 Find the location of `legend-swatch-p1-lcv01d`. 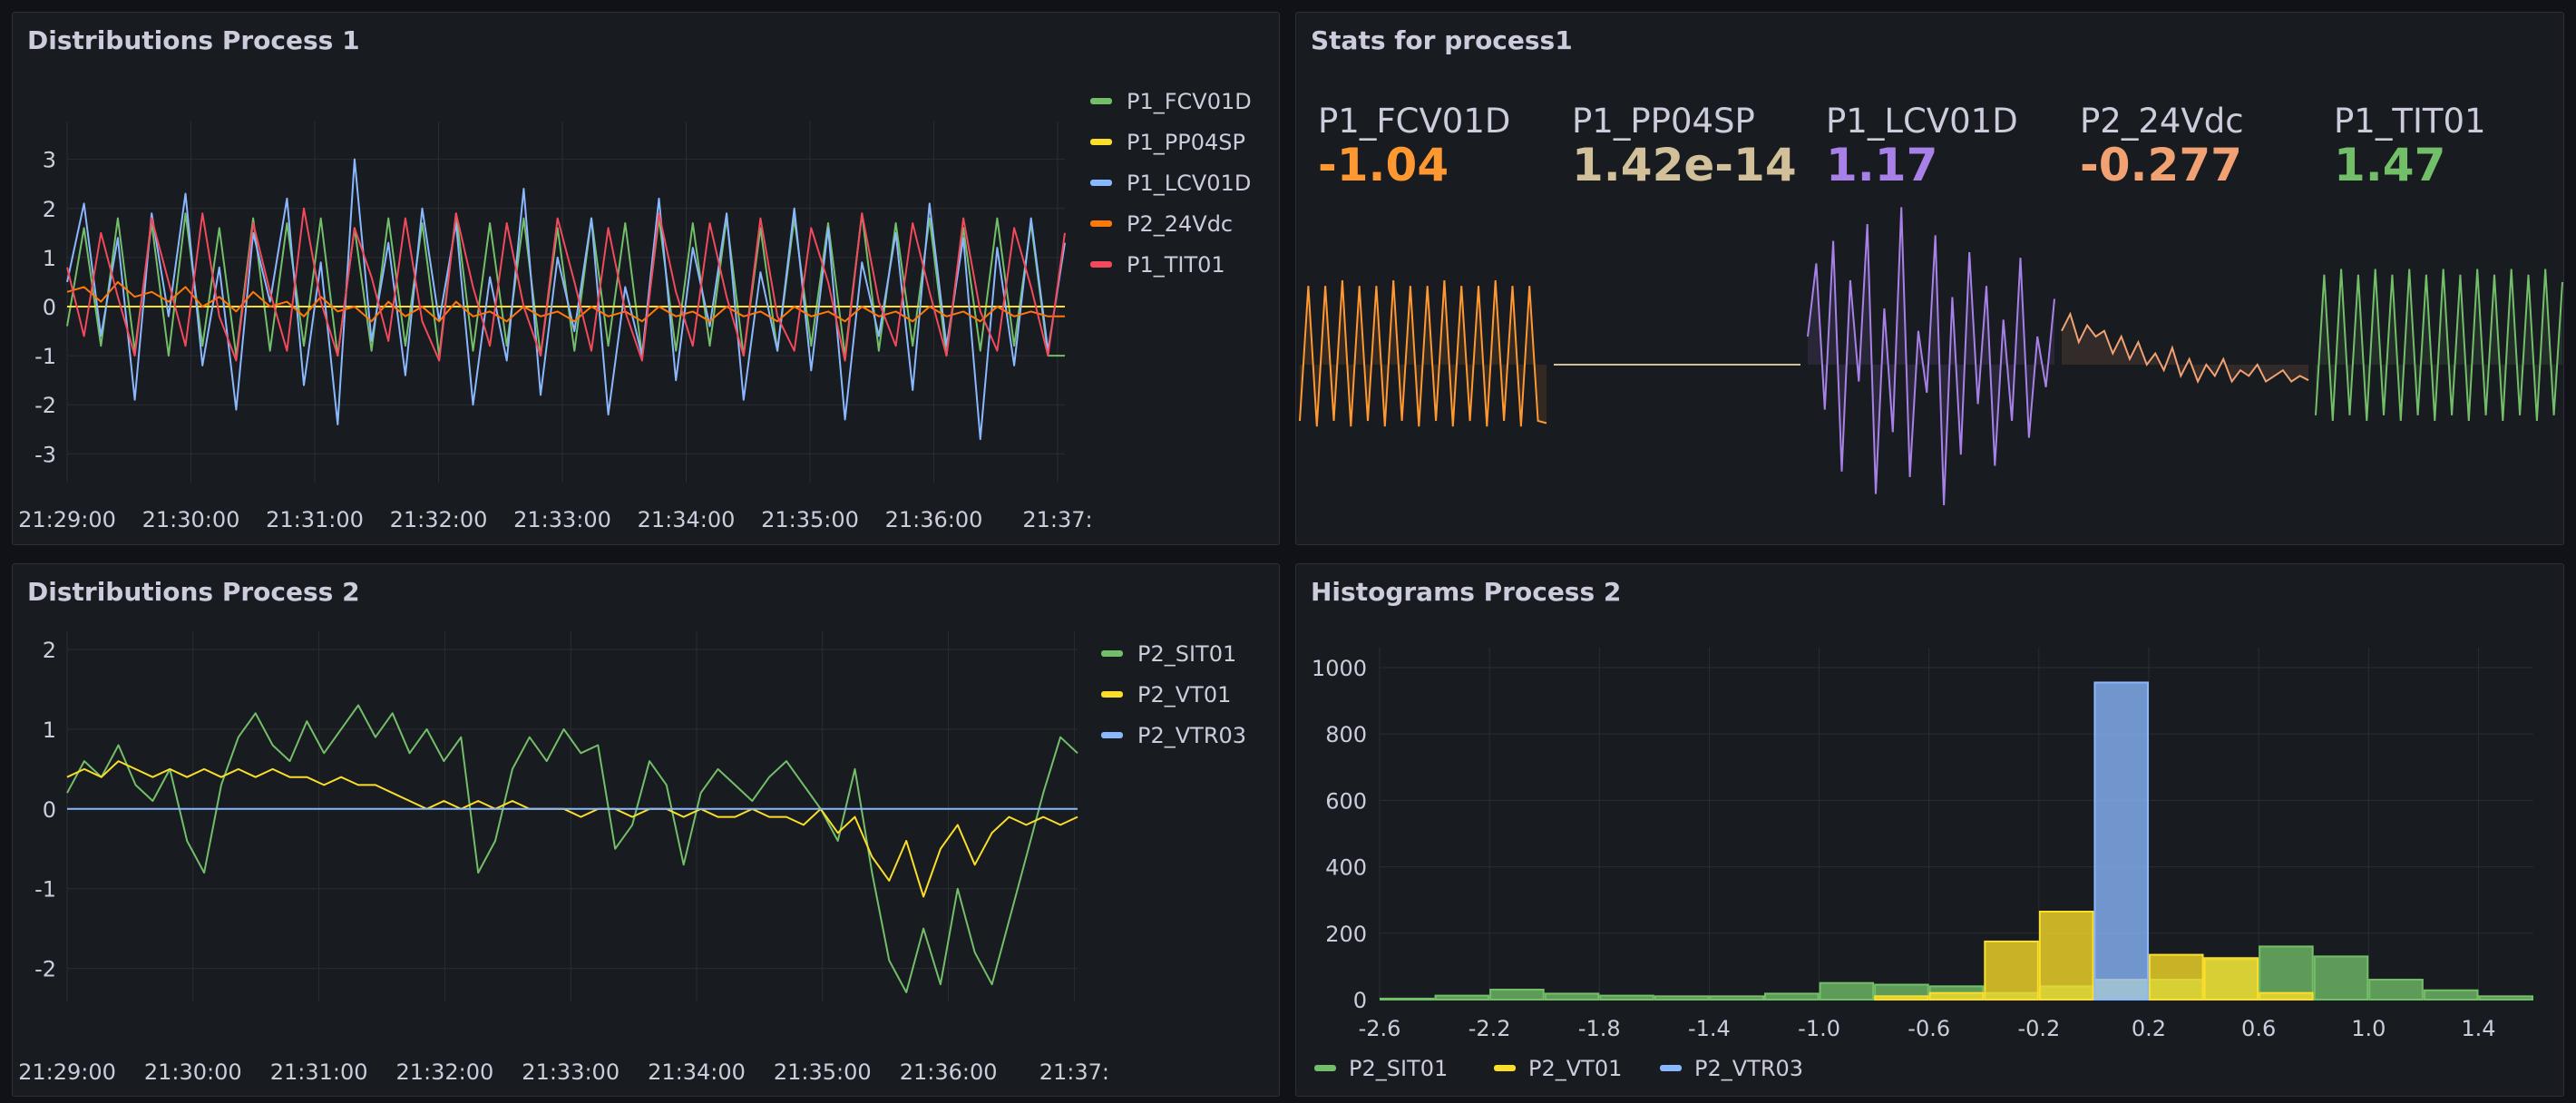

legend-swatch-p1-lcv01d is located at coordinates (1101, 183).